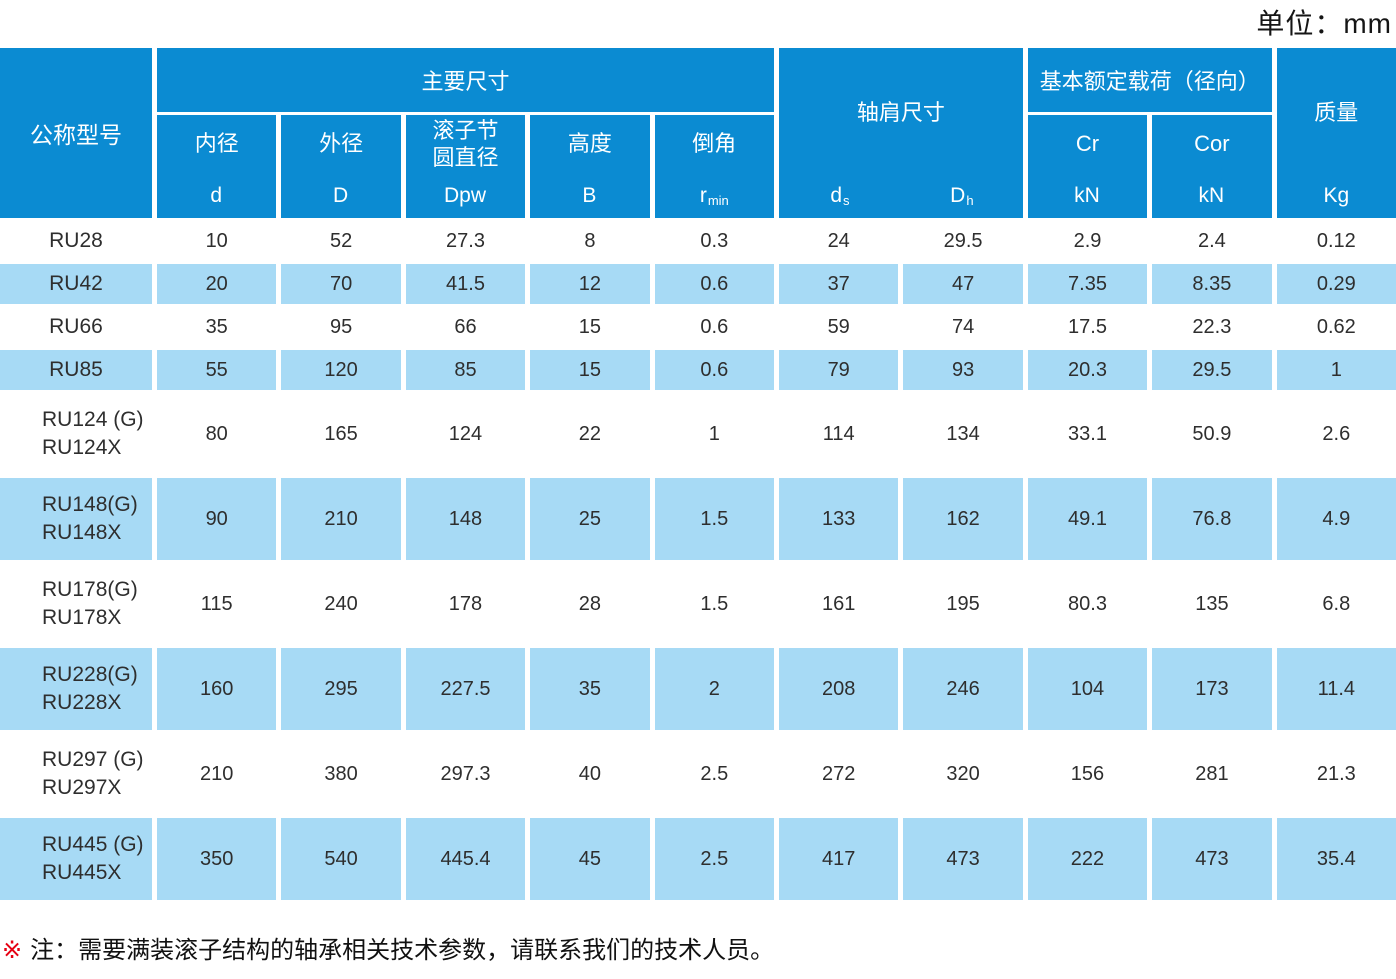 The image size is (1396, 979). I want to click on header-inner-diameter: 内径 d, so click(217, 166).